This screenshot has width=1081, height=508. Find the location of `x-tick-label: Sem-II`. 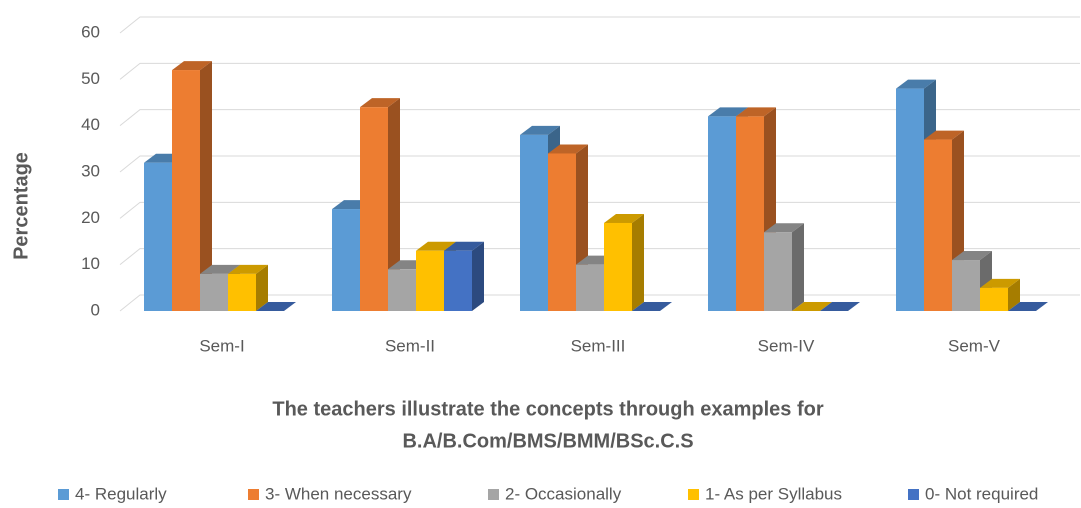

x-tick-label: Sem-II is located at coordinates (410, 345).